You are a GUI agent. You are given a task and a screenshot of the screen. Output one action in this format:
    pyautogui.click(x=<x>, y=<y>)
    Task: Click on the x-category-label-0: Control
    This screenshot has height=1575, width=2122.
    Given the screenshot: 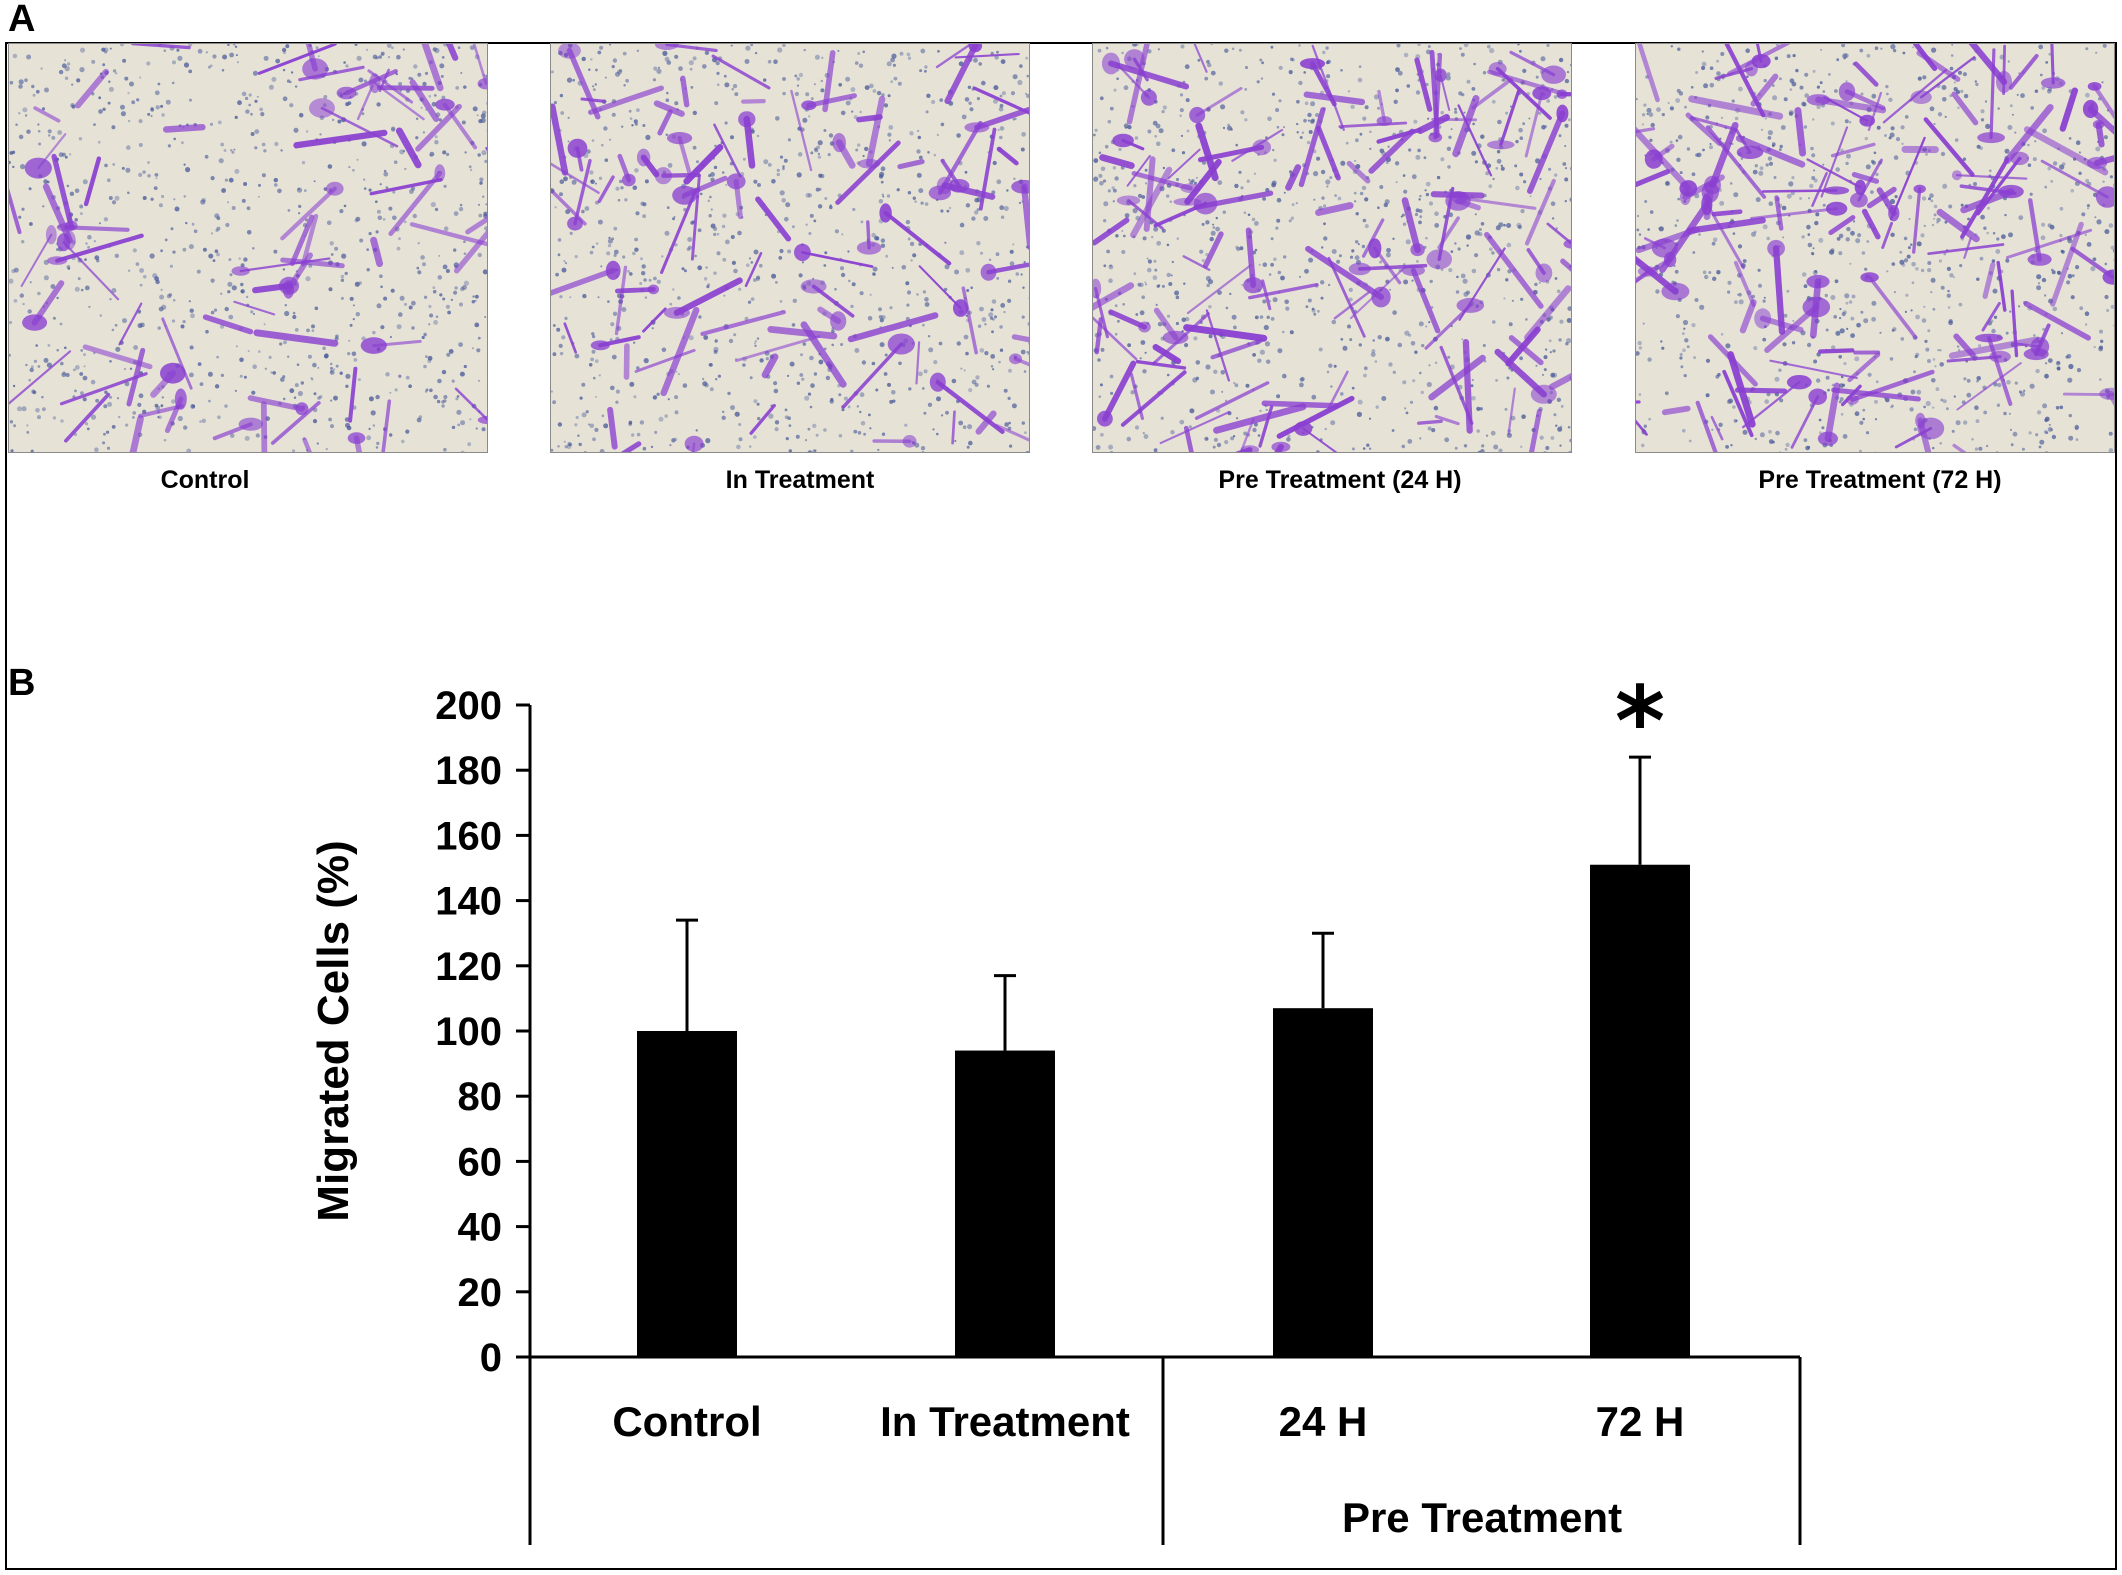 What is the action you would take?
    pyautogui.click(x=686, y=1421)
    